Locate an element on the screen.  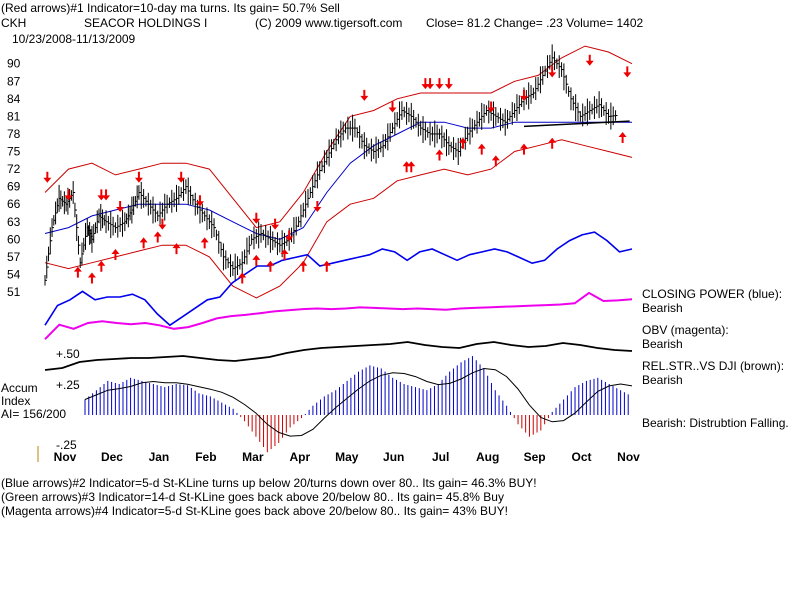
relstr-label: REL.STR..VS DJI (brown): is located at coordinates (713, 366).